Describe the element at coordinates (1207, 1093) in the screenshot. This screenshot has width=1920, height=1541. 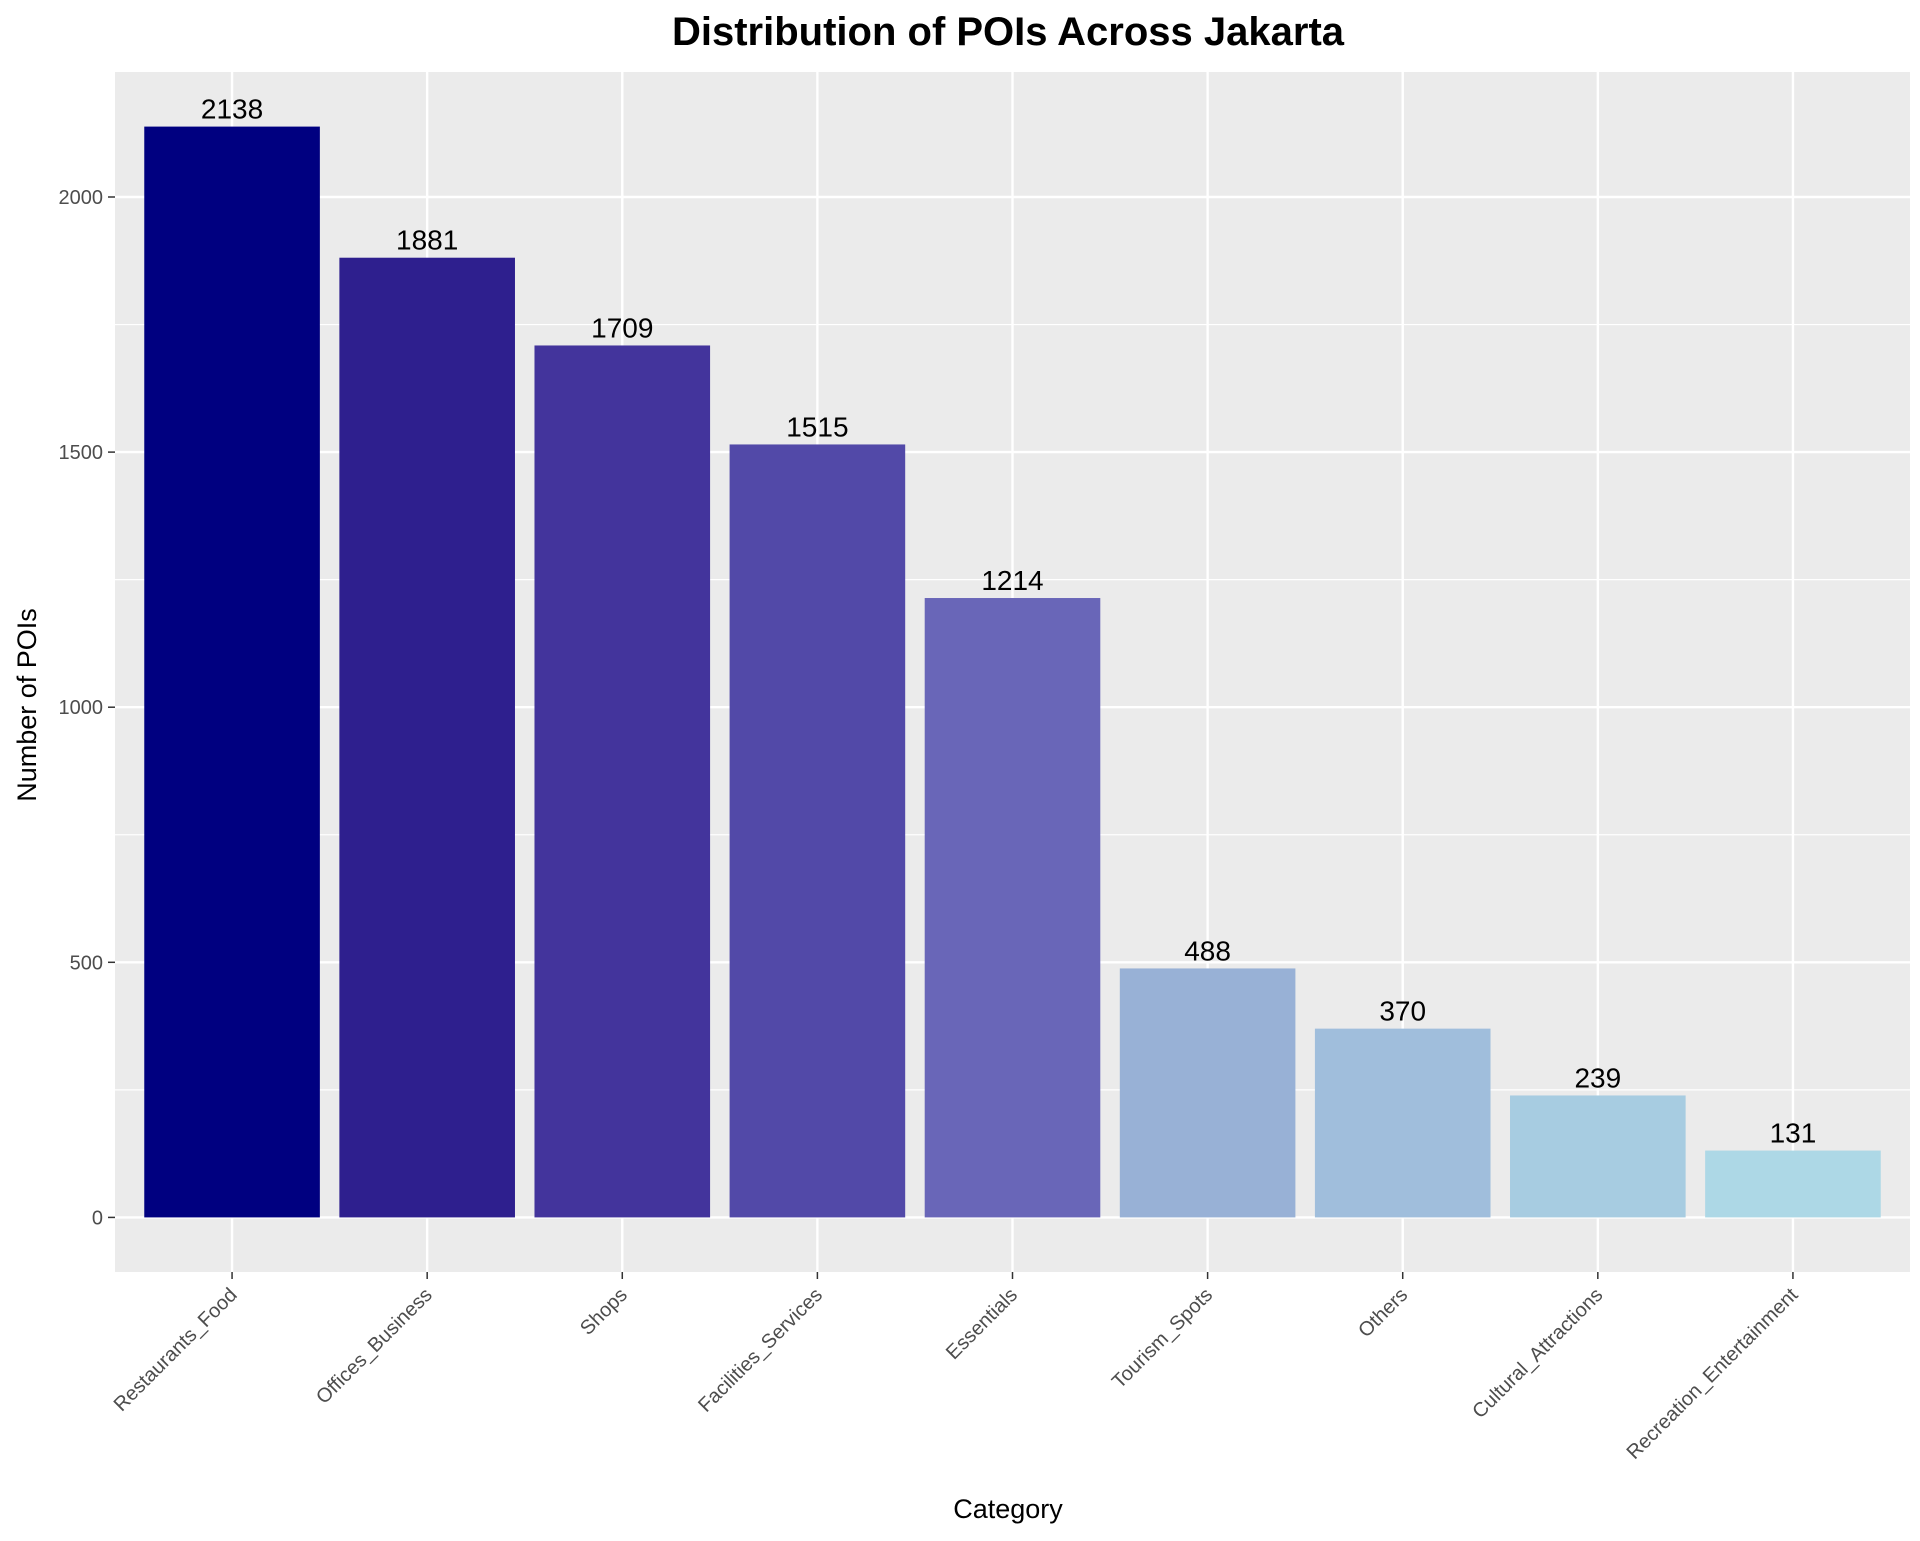
I see `bar-tourism-spots` at that location.